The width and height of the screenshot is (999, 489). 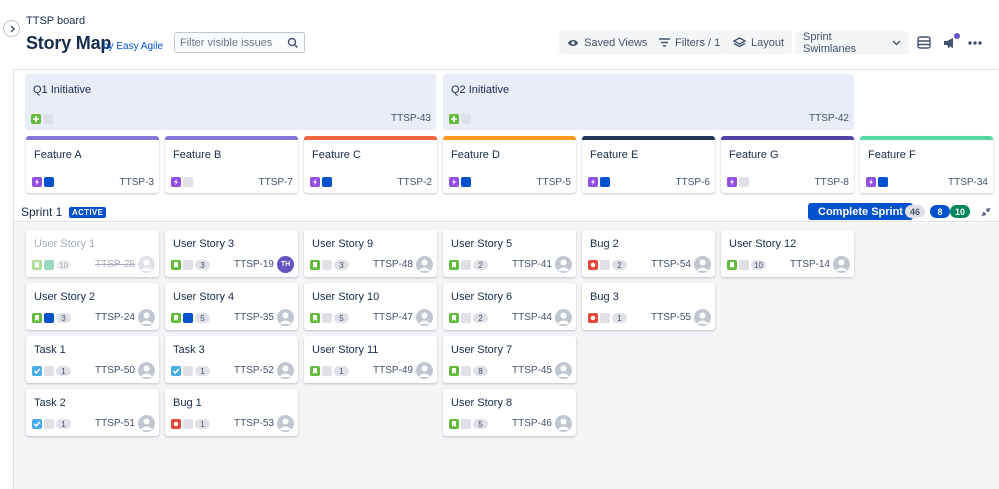 I want to click on card-key: TTSP-45, so click(x=531, y=370).